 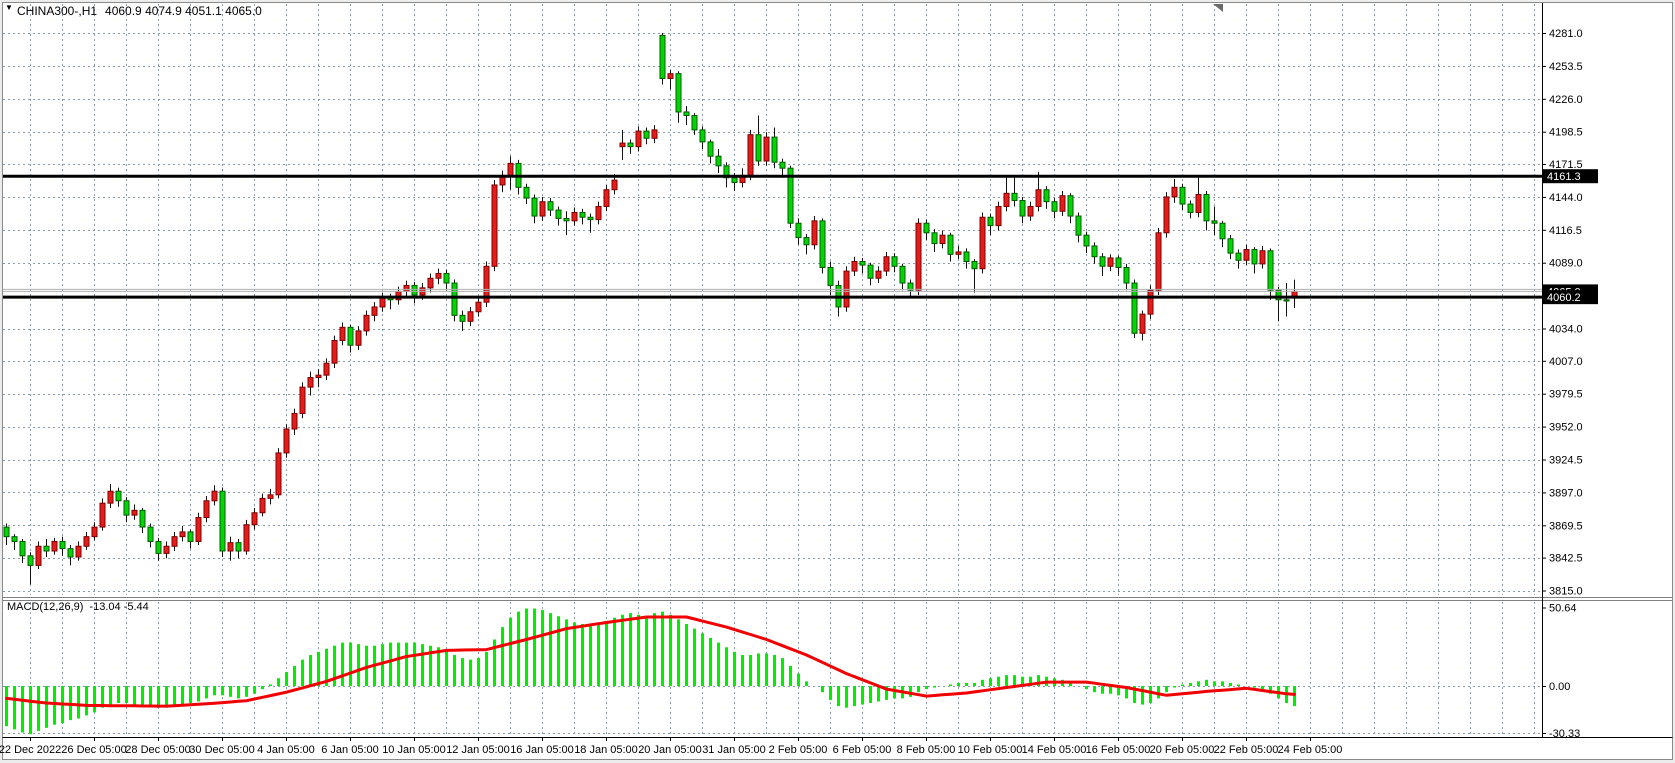 What do you see at coordinates (9, 7) in the screenshot?
I see `chart-menu-arrow-icon: ▼` at bounding box center [9, 7].